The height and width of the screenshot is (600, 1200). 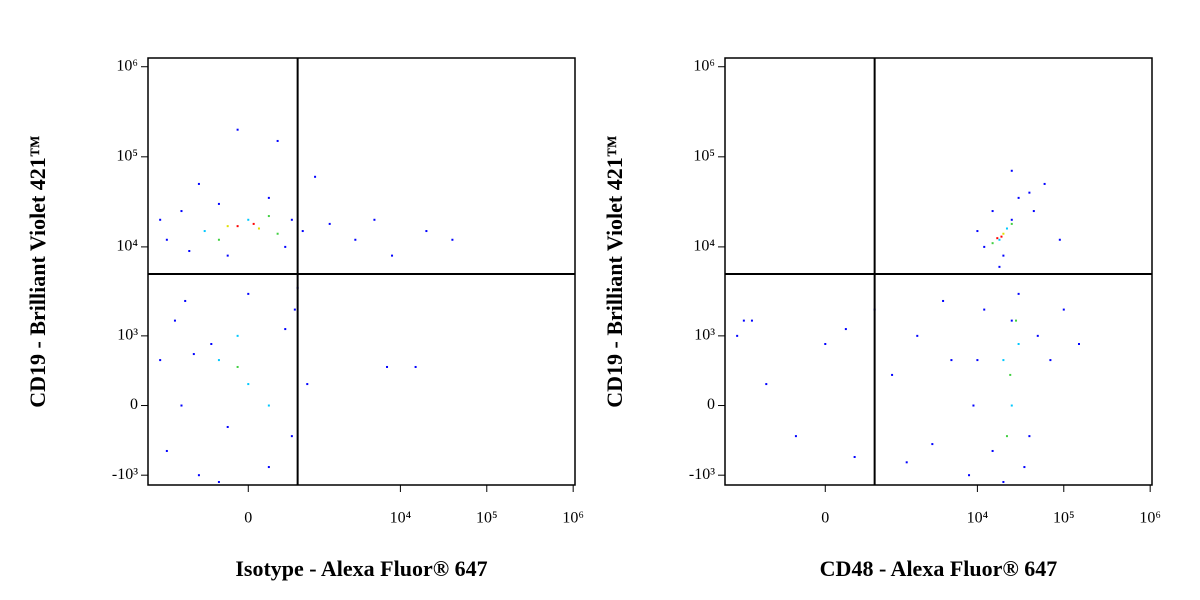 I want to click on x-tick-label: 10⁴, so click(x=978, y=518).